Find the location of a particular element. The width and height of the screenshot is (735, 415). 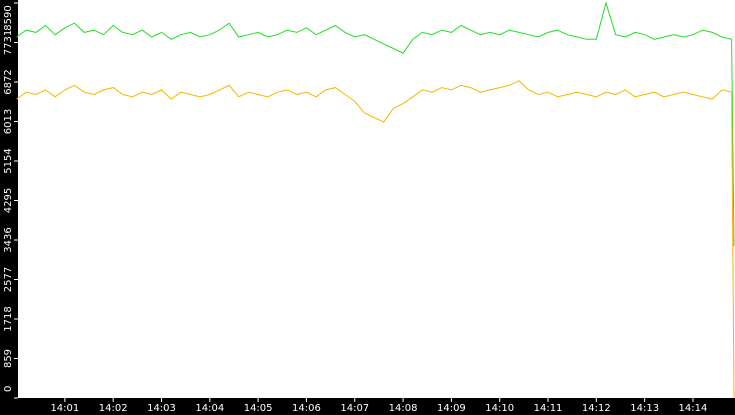

y-tick-label: 6872 is located at coordinates (8, 81).